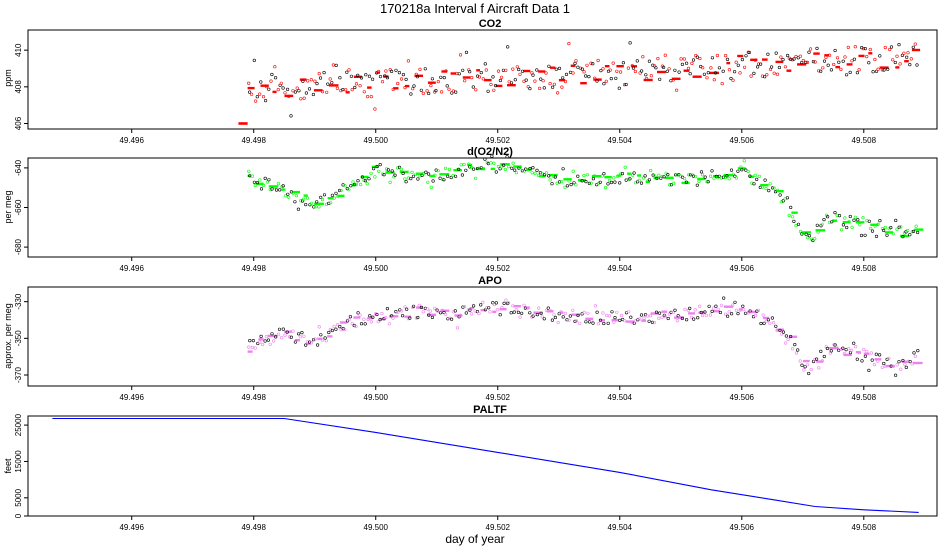 The image size is (950, 550). I want to click on paltf-x-tick-label: 49.498, so click(253, 527).